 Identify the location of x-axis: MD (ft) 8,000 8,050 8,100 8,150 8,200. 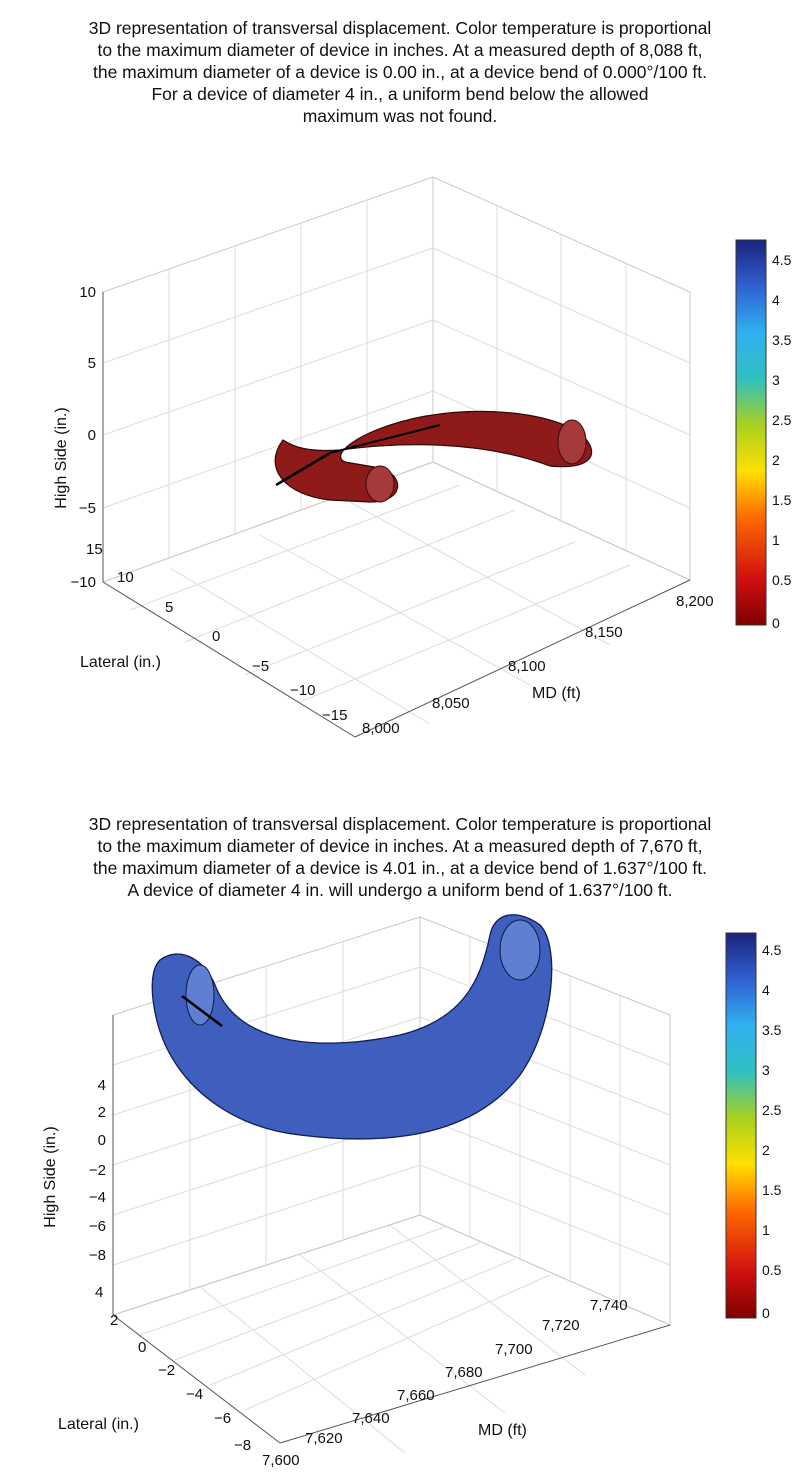
(538, 665).